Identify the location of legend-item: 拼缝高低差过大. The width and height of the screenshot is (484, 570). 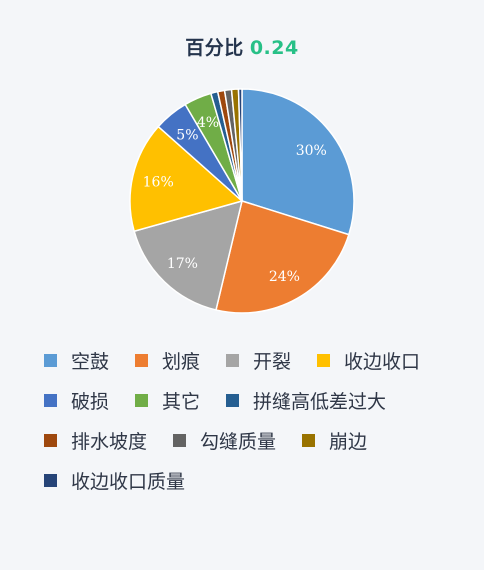
(306, 400).